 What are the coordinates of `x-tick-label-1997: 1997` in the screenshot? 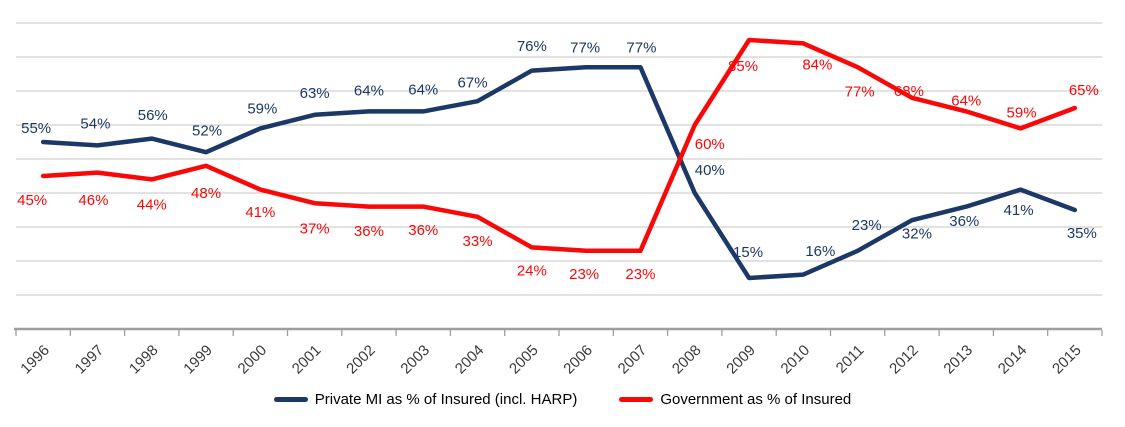 It's located at (90, 360).